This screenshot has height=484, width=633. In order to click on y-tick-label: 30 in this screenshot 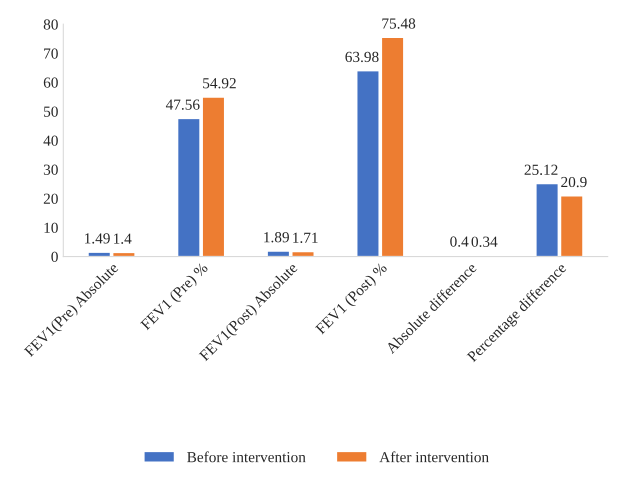, I will do `click(51, 169)`.